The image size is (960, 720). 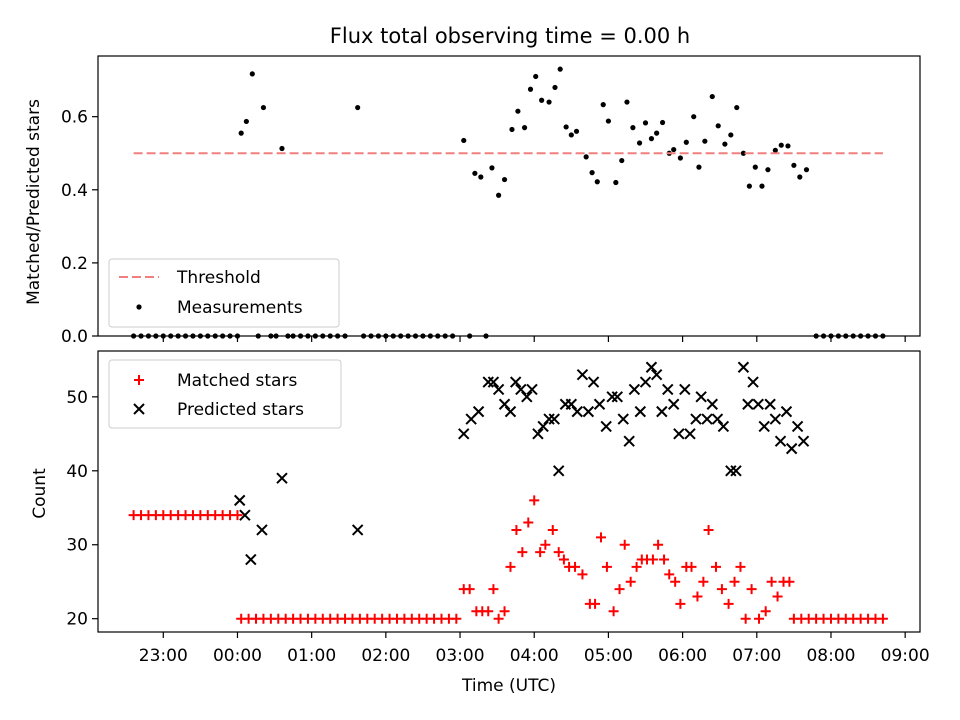 What do you see at coordinates (139, 307) in the screenshot?
I see `legend-measurements-swatch` at bounding box center [139, 307].